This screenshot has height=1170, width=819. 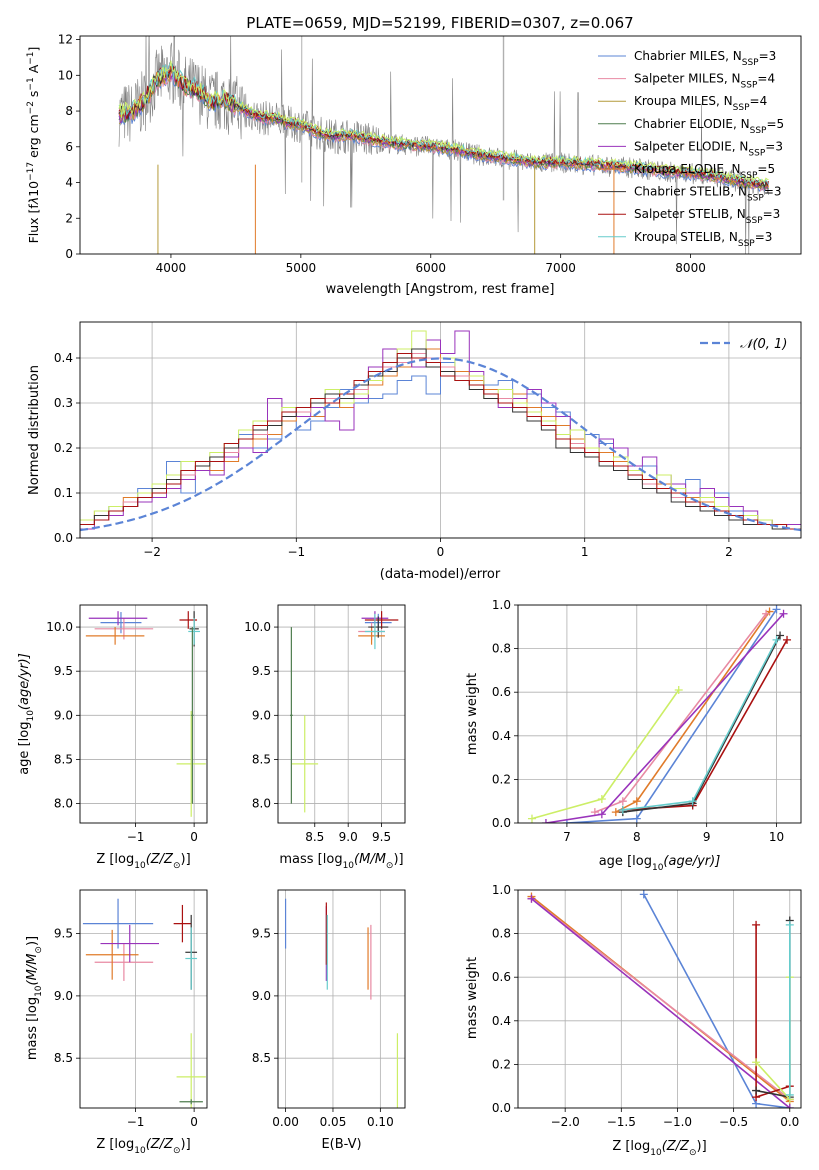 I want to click on x-tick-label: 1, so click(x=585, y=552).